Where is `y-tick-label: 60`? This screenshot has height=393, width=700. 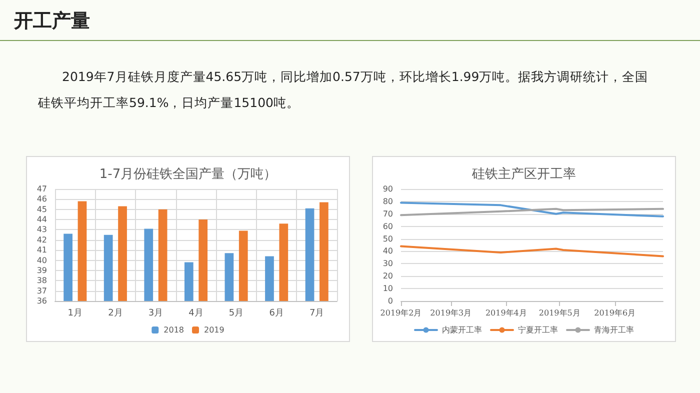
y-tick-label: 60 is located at coordinates (387, 226).